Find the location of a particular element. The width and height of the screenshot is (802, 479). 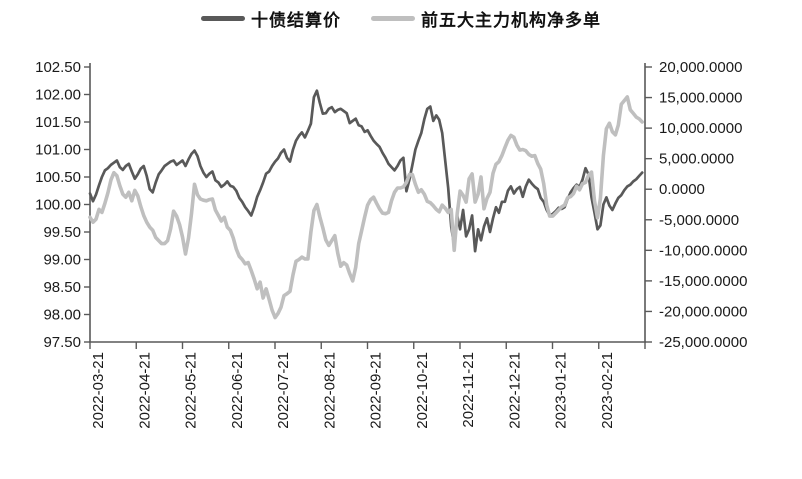

x-axis-date-label: 2022-03-21 is located at coordinates (98, 390).